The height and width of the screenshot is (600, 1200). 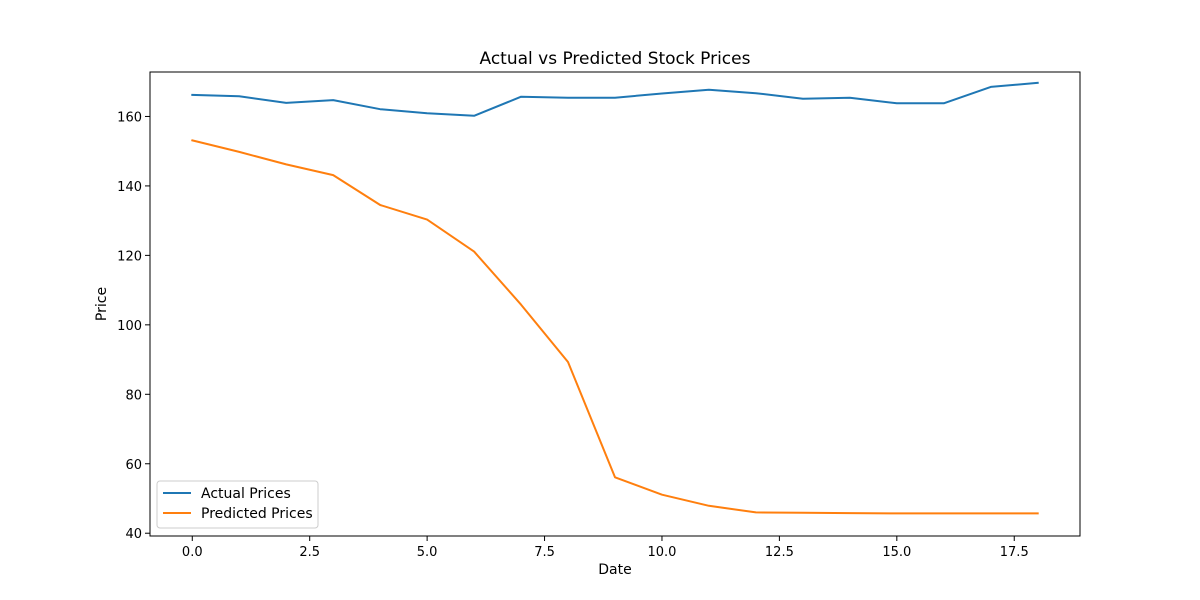 What do you see at coordinates (133, 395) in the screenshot?
I see `y-tick-label: 80` at bounding box center [133, 395].